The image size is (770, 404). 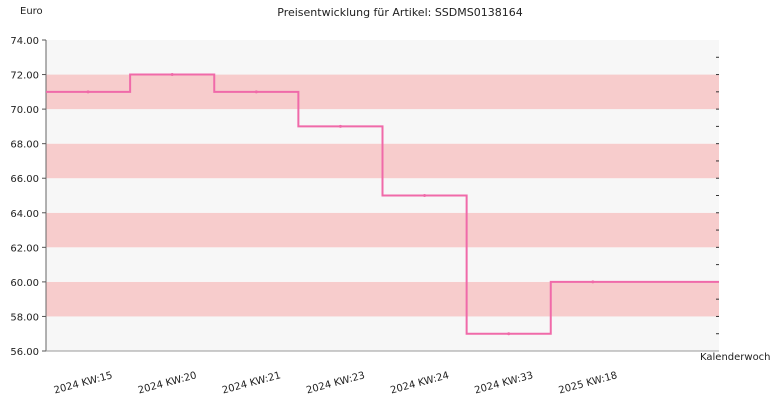 What do you see at coordinates (24, 110) in the screenshot?
I see `y-tick-label: 70.00` at bounding box center [24, 110].